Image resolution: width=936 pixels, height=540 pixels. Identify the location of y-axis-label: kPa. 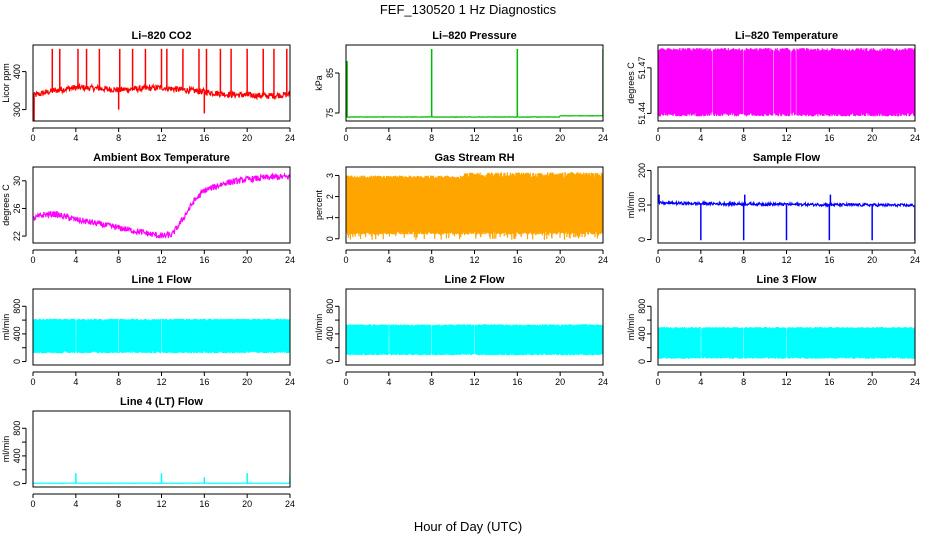
(319, 83).